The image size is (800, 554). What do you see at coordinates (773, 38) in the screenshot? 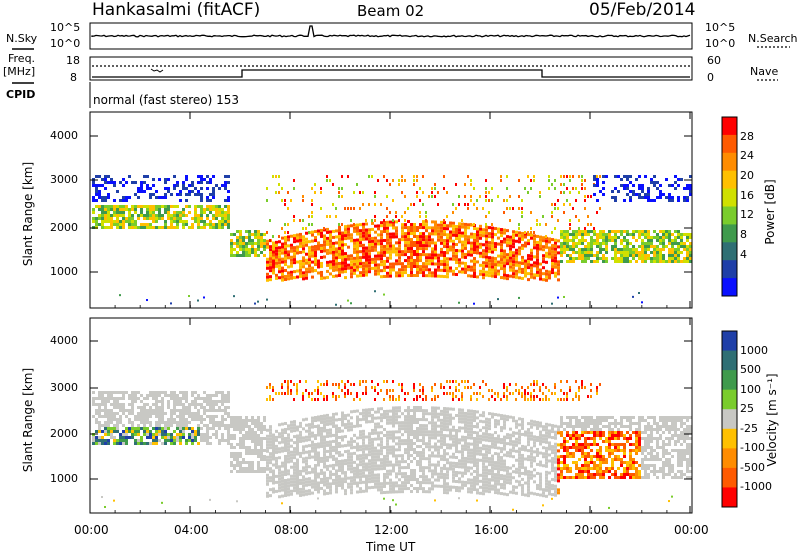
I see `nsearch-label: N.Search` at bounding box center [773, 38].